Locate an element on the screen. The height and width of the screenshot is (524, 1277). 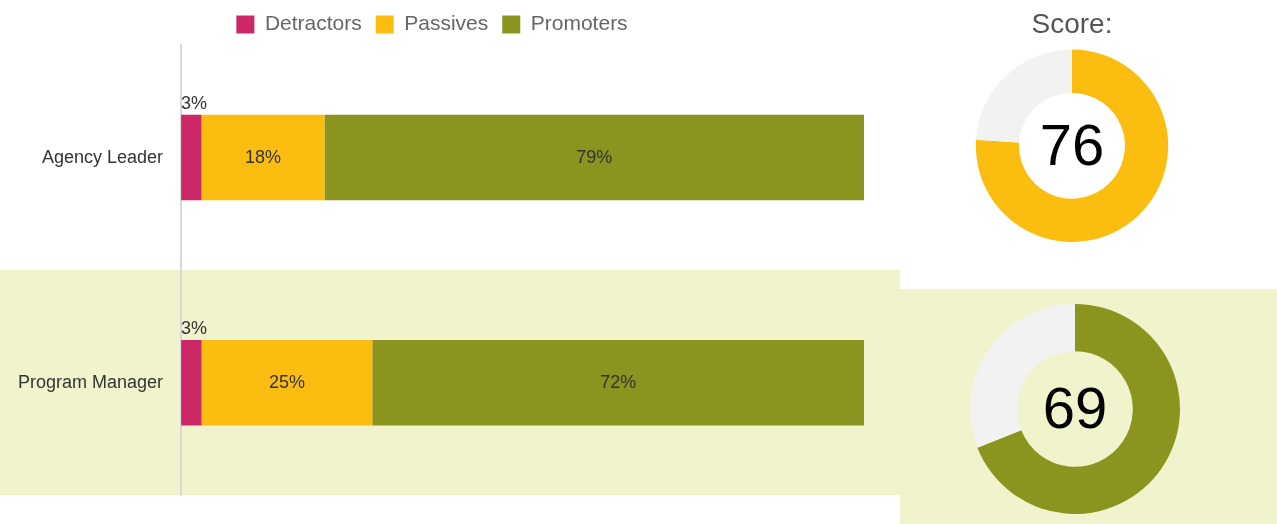
data-label: 79% is located at coordinates (594, 156).